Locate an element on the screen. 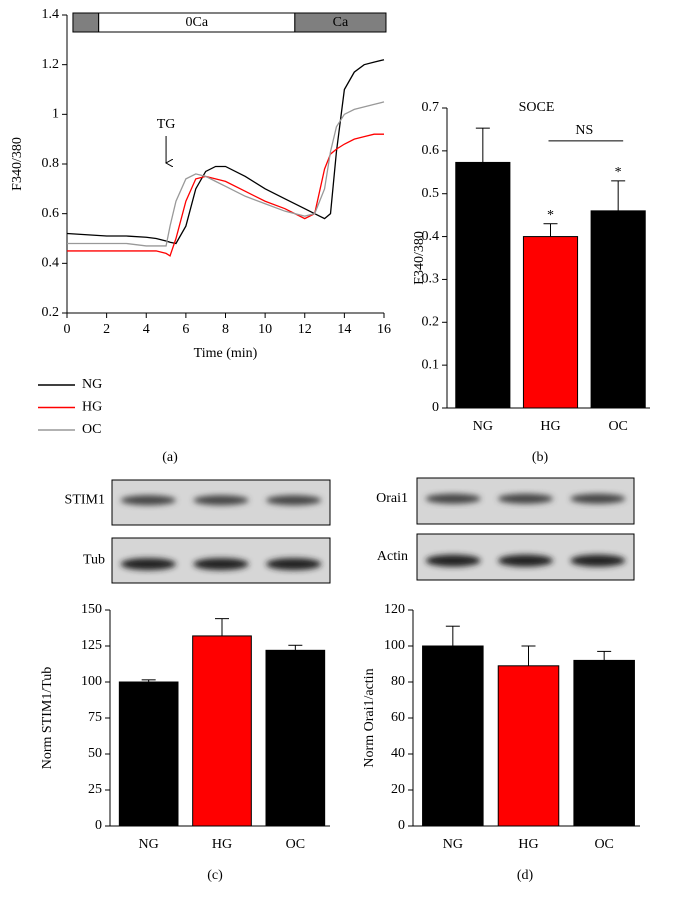 This screenshot has width=686, height=907. chart-title: SOCE is located at coordinates (537, 107).